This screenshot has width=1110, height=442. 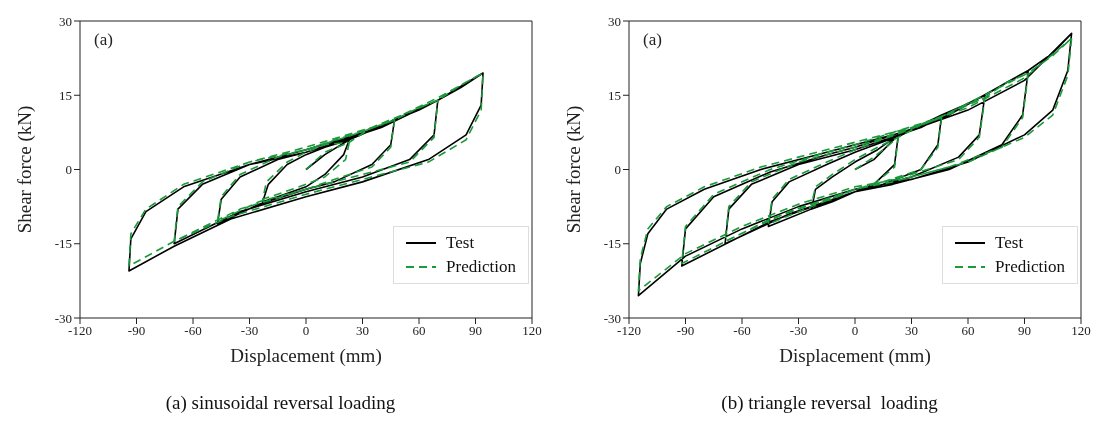 What do you see at coordinates (280, 403) in the screenshot?
I see `text: (a) sinusoidal reversal loading` at bounding box center [280, 403].